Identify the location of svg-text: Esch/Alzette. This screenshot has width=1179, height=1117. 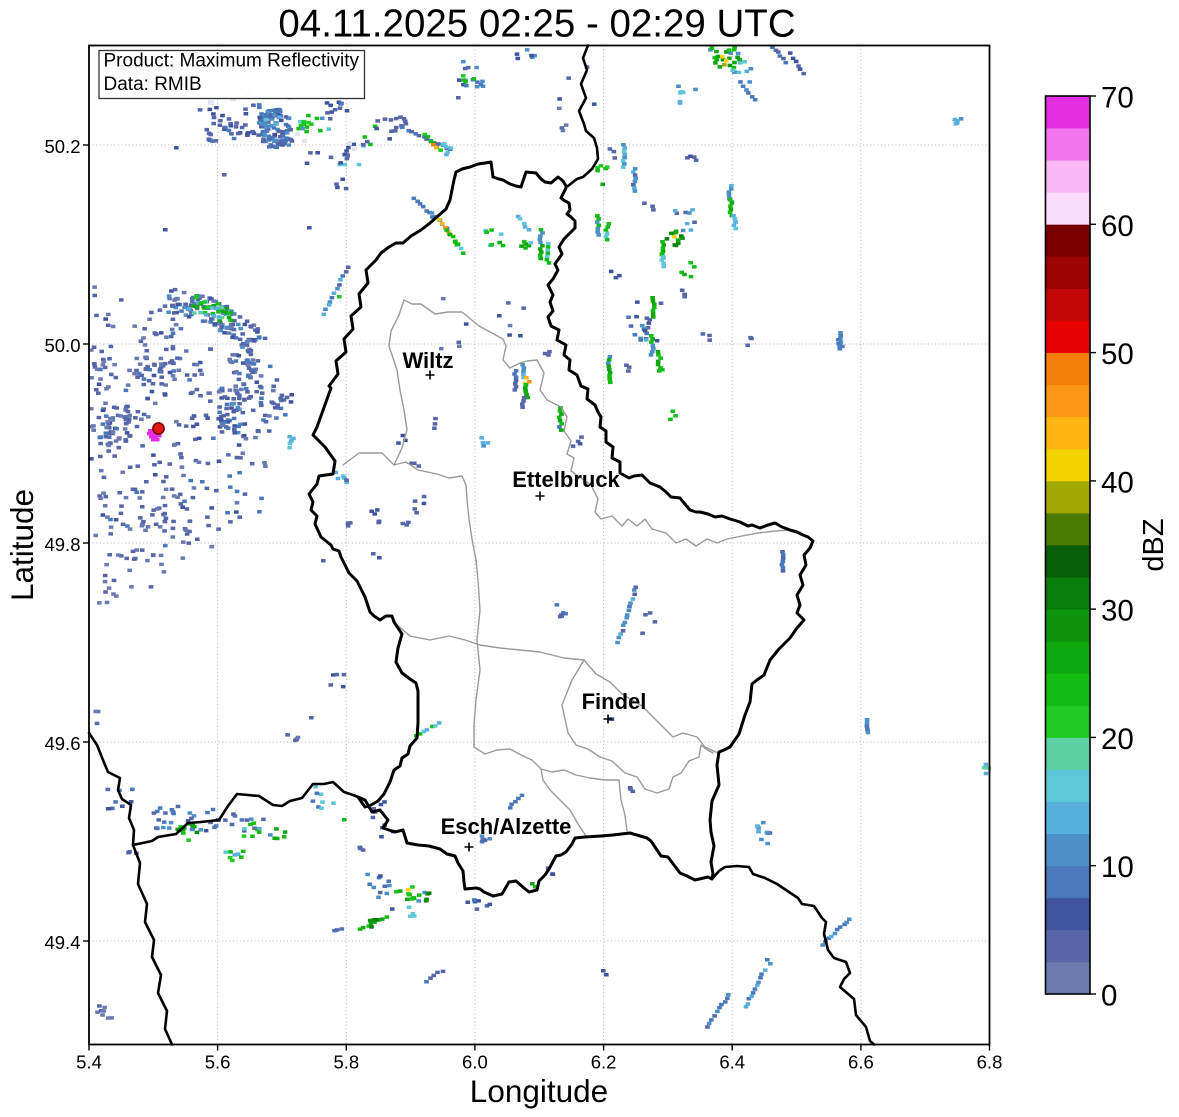
(506, 826).